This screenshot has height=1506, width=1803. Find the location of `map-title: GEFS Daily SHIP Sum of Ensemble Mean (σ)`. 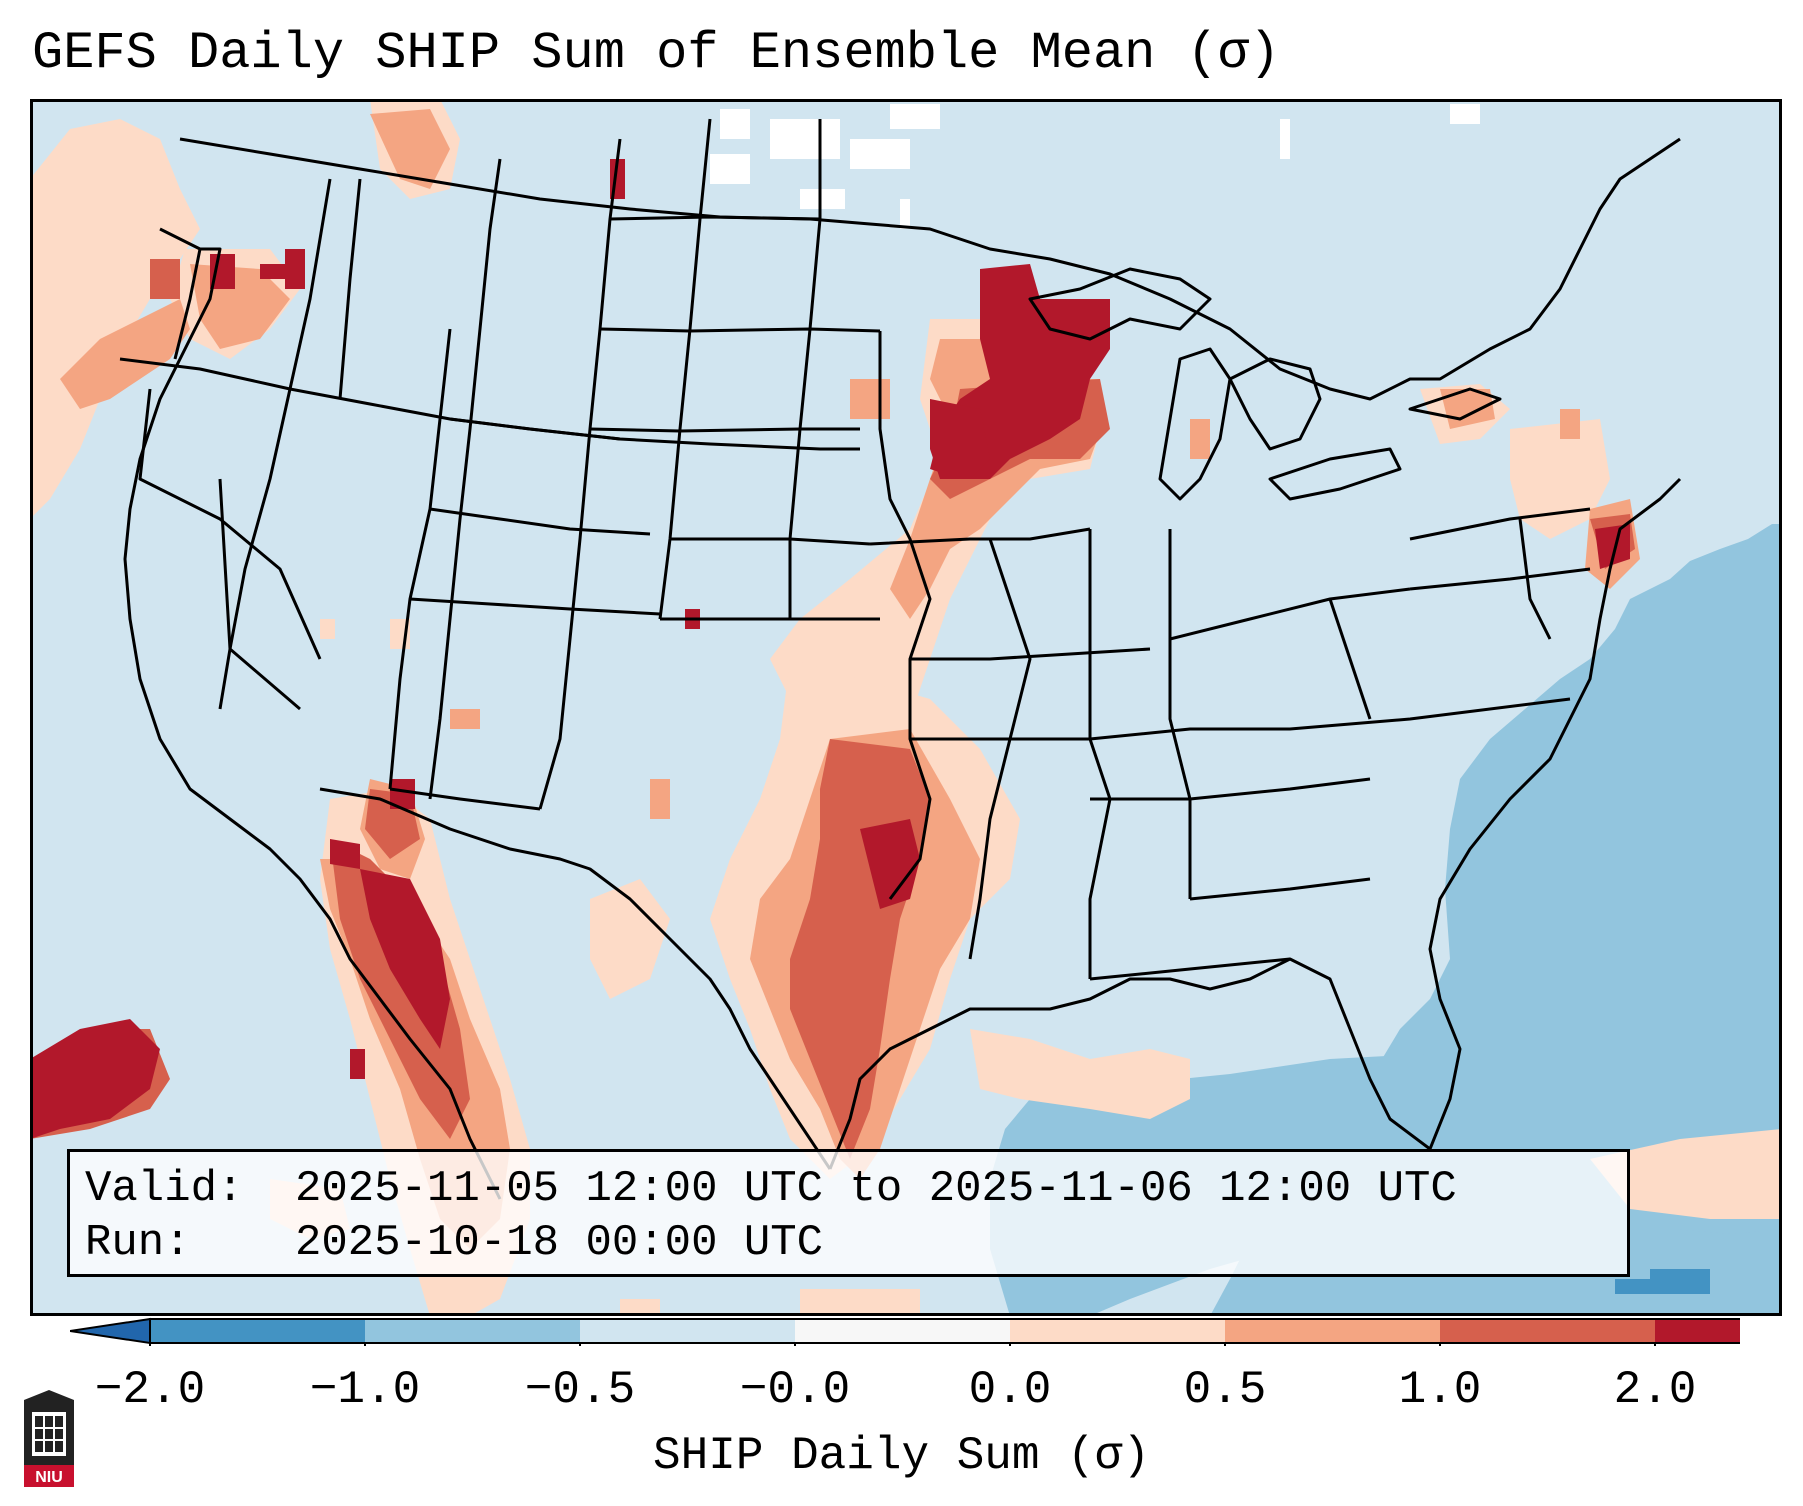

map-title: GEFS Daily SHIP Sum of Ensemble Mean (σ) is located at coordinates (656, 53).